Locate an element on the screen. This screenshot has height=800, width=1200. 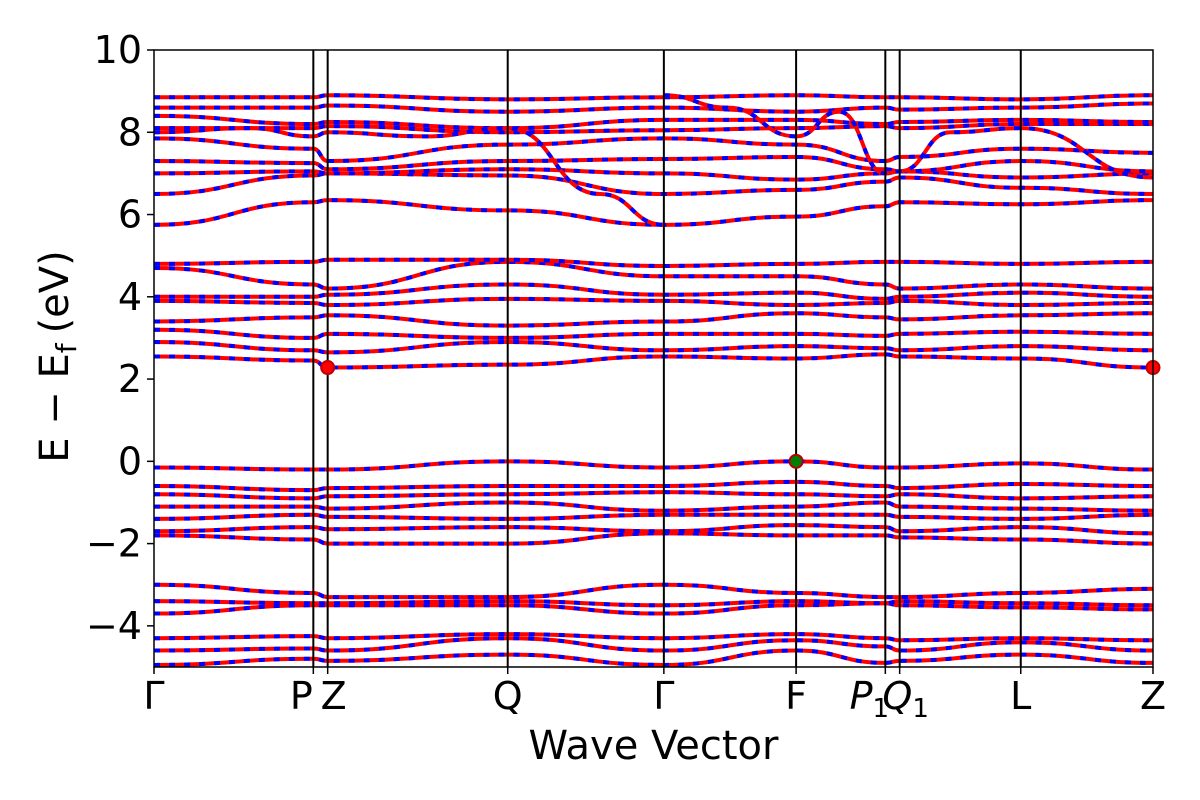
x-tick-label-4: Γ is located at coordinates (663, 696).